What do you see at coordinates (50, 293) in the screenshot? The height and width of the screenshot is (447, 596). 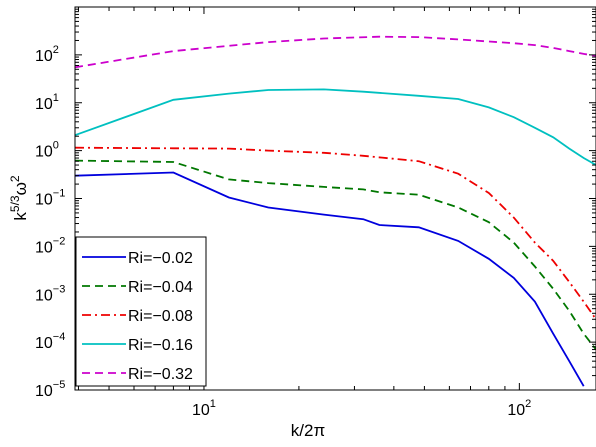 I see `y-tick-label: 10⁻³` at bounding box center [50, 293].